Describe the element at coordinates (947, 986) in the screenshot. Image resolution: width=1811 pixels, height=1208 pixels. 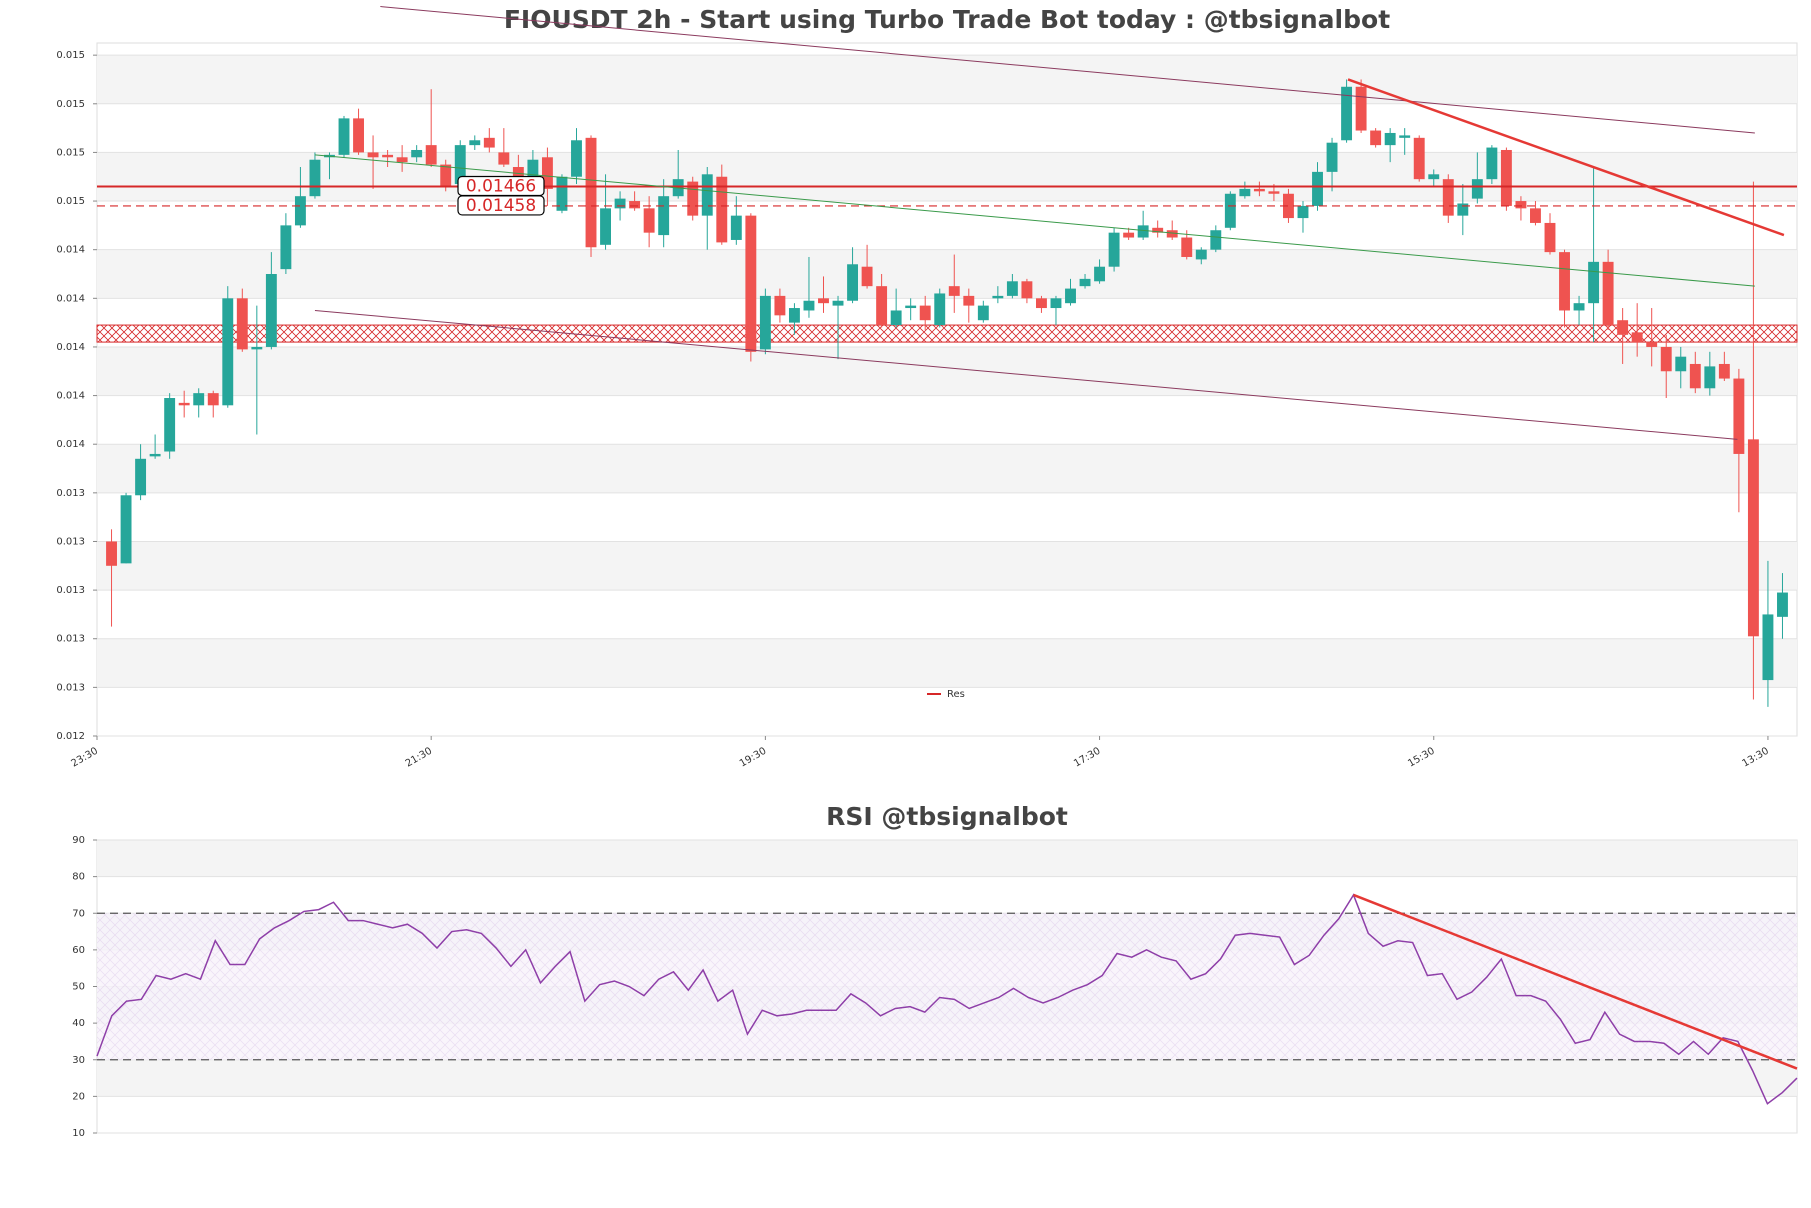
I see `level-band` at that location.